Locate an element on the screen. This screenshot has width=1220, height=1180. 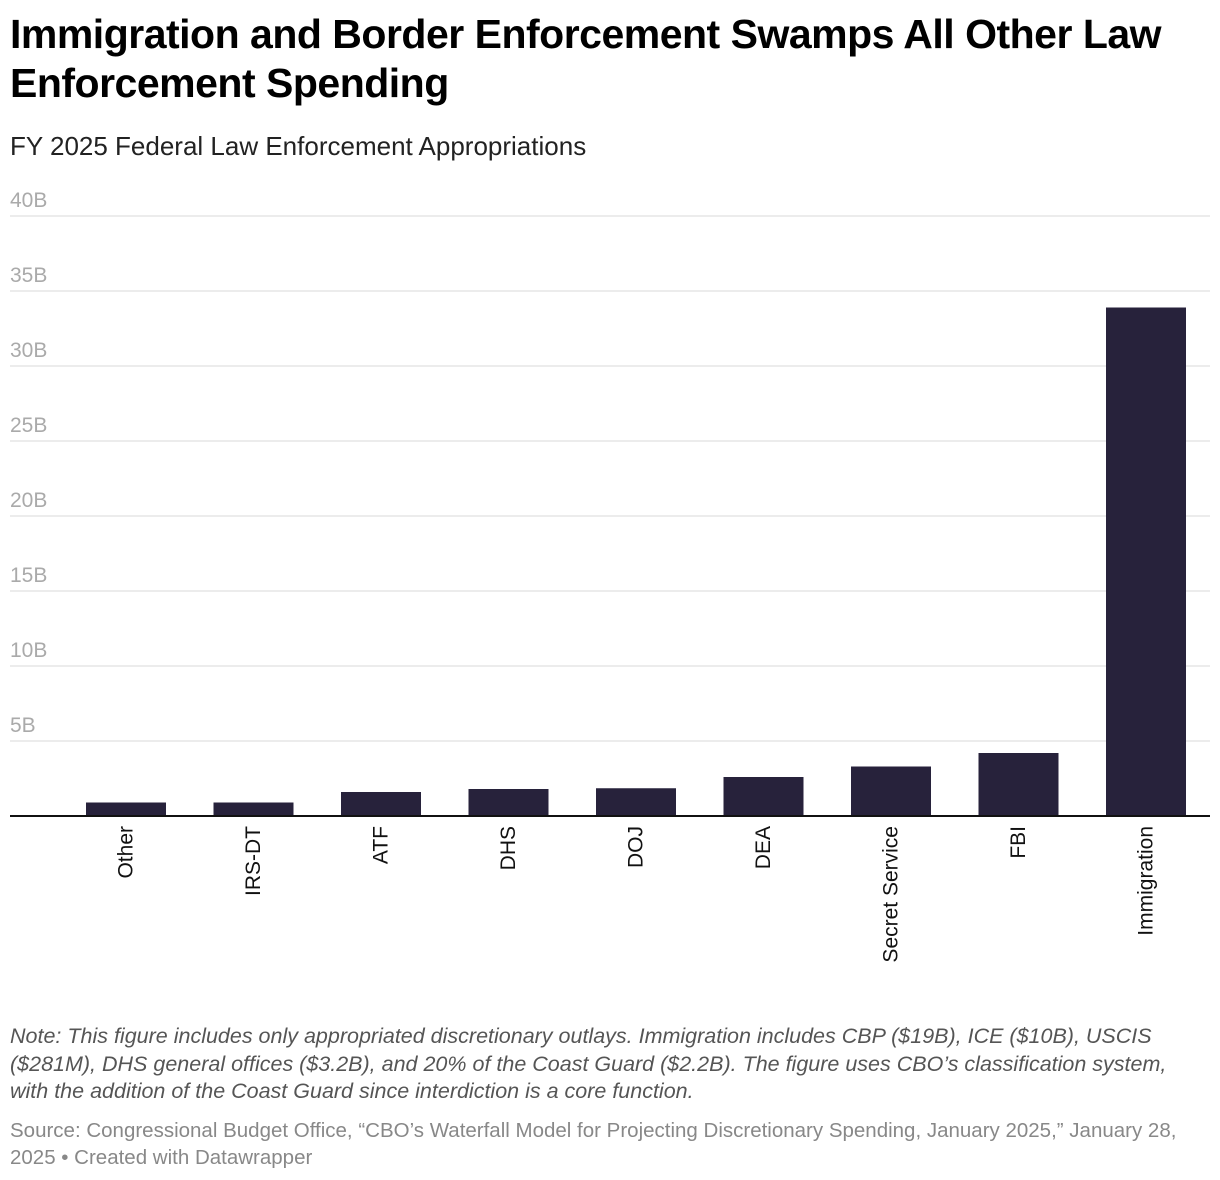
bar-doj is located at coordinates (636, 802).